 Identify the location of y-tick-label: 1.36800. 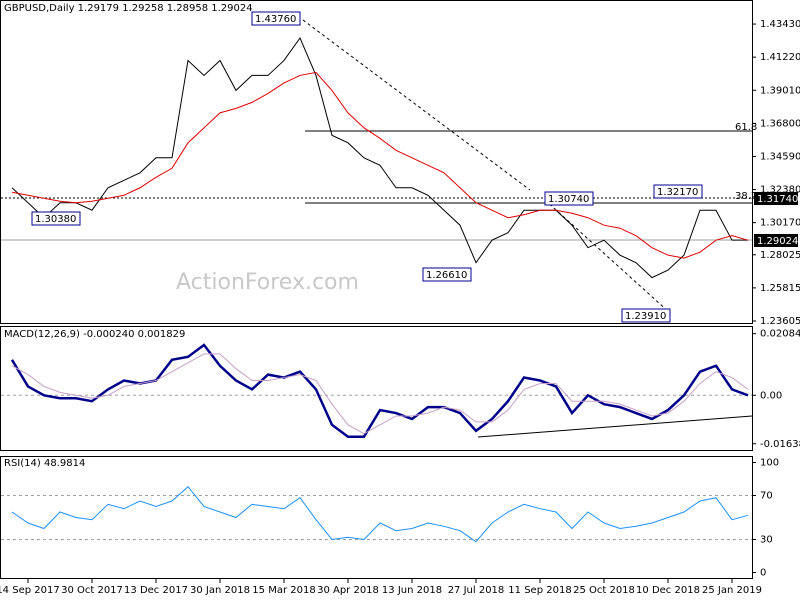
(780, 123).